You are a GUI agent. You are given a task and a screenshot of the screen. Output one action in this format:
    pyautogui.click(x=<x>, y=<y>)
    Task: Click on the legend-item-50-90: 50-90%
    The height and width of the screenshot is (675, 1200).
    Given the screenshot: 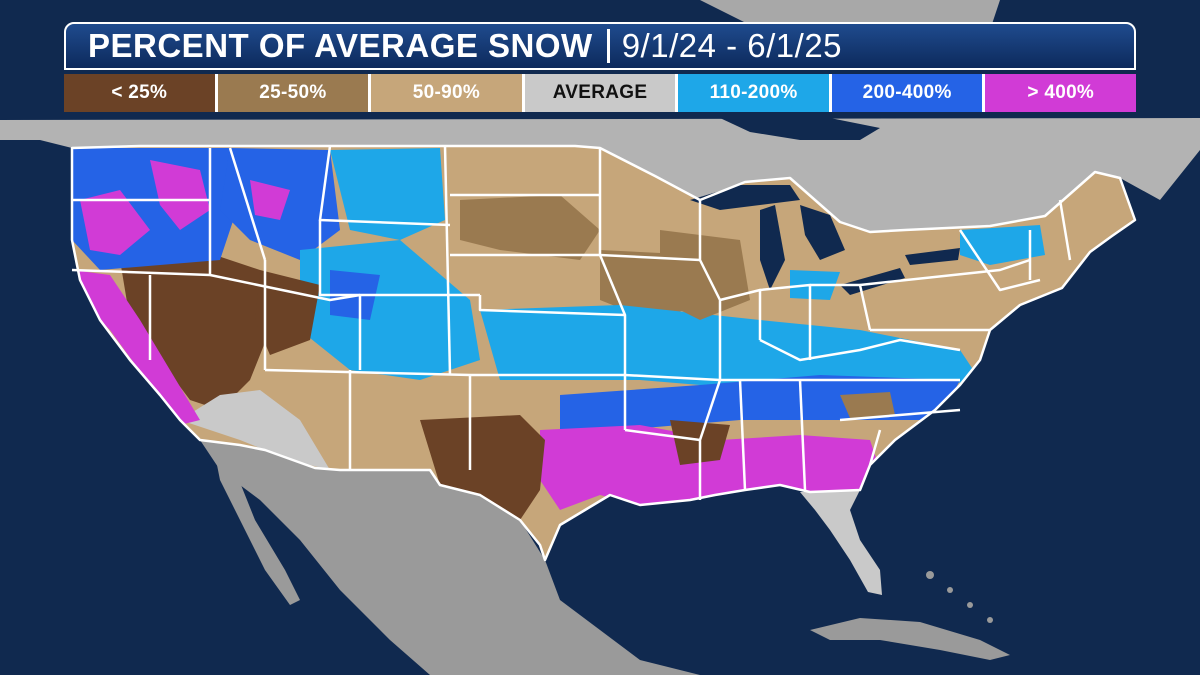 What is the action you would take?
    pyautogui.click(x=448, y=93)
    